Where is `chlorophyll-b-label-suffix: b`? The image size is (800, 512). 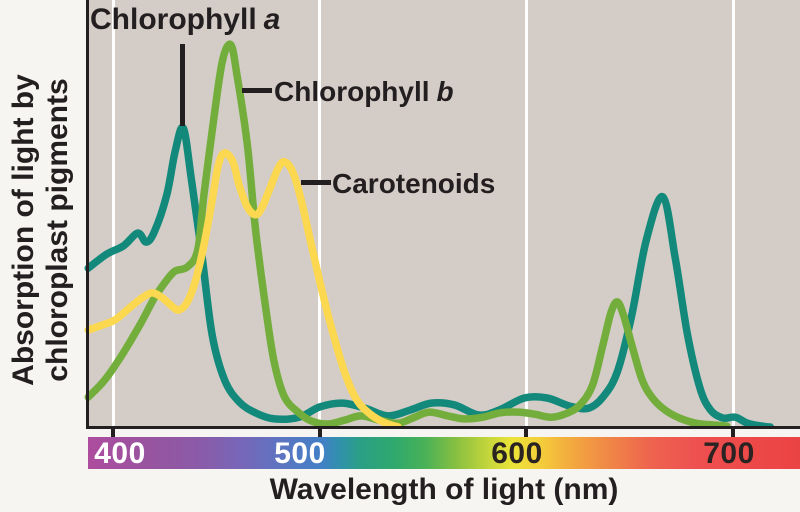
chlorophyll-b-label-suffix: b is located at coordinates (445, 91).